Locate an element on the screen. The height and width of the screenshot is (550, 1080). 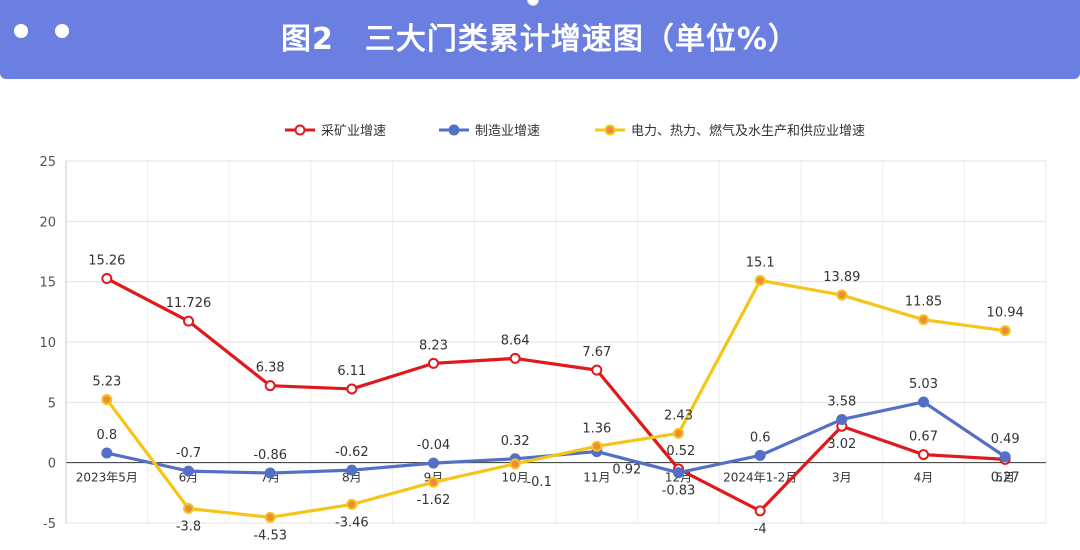
legend-label: 制造业增速 is located at coordinates (507, 131).